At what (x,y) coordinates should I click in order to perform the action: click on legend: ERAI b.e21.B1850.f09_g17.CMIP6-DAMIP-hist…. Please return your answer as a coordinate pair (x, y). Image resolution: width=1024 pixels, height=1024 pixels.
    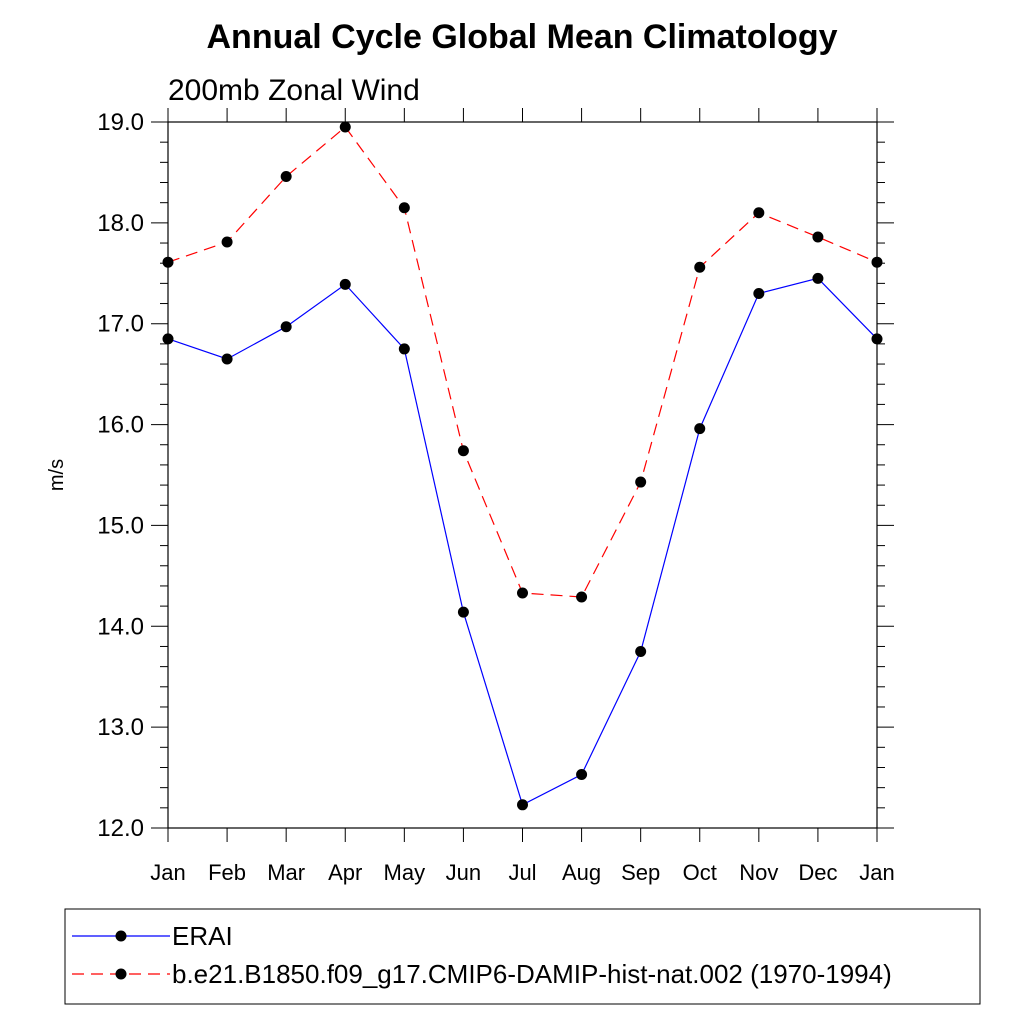
    Looking at the image, I should click on (482, 955).